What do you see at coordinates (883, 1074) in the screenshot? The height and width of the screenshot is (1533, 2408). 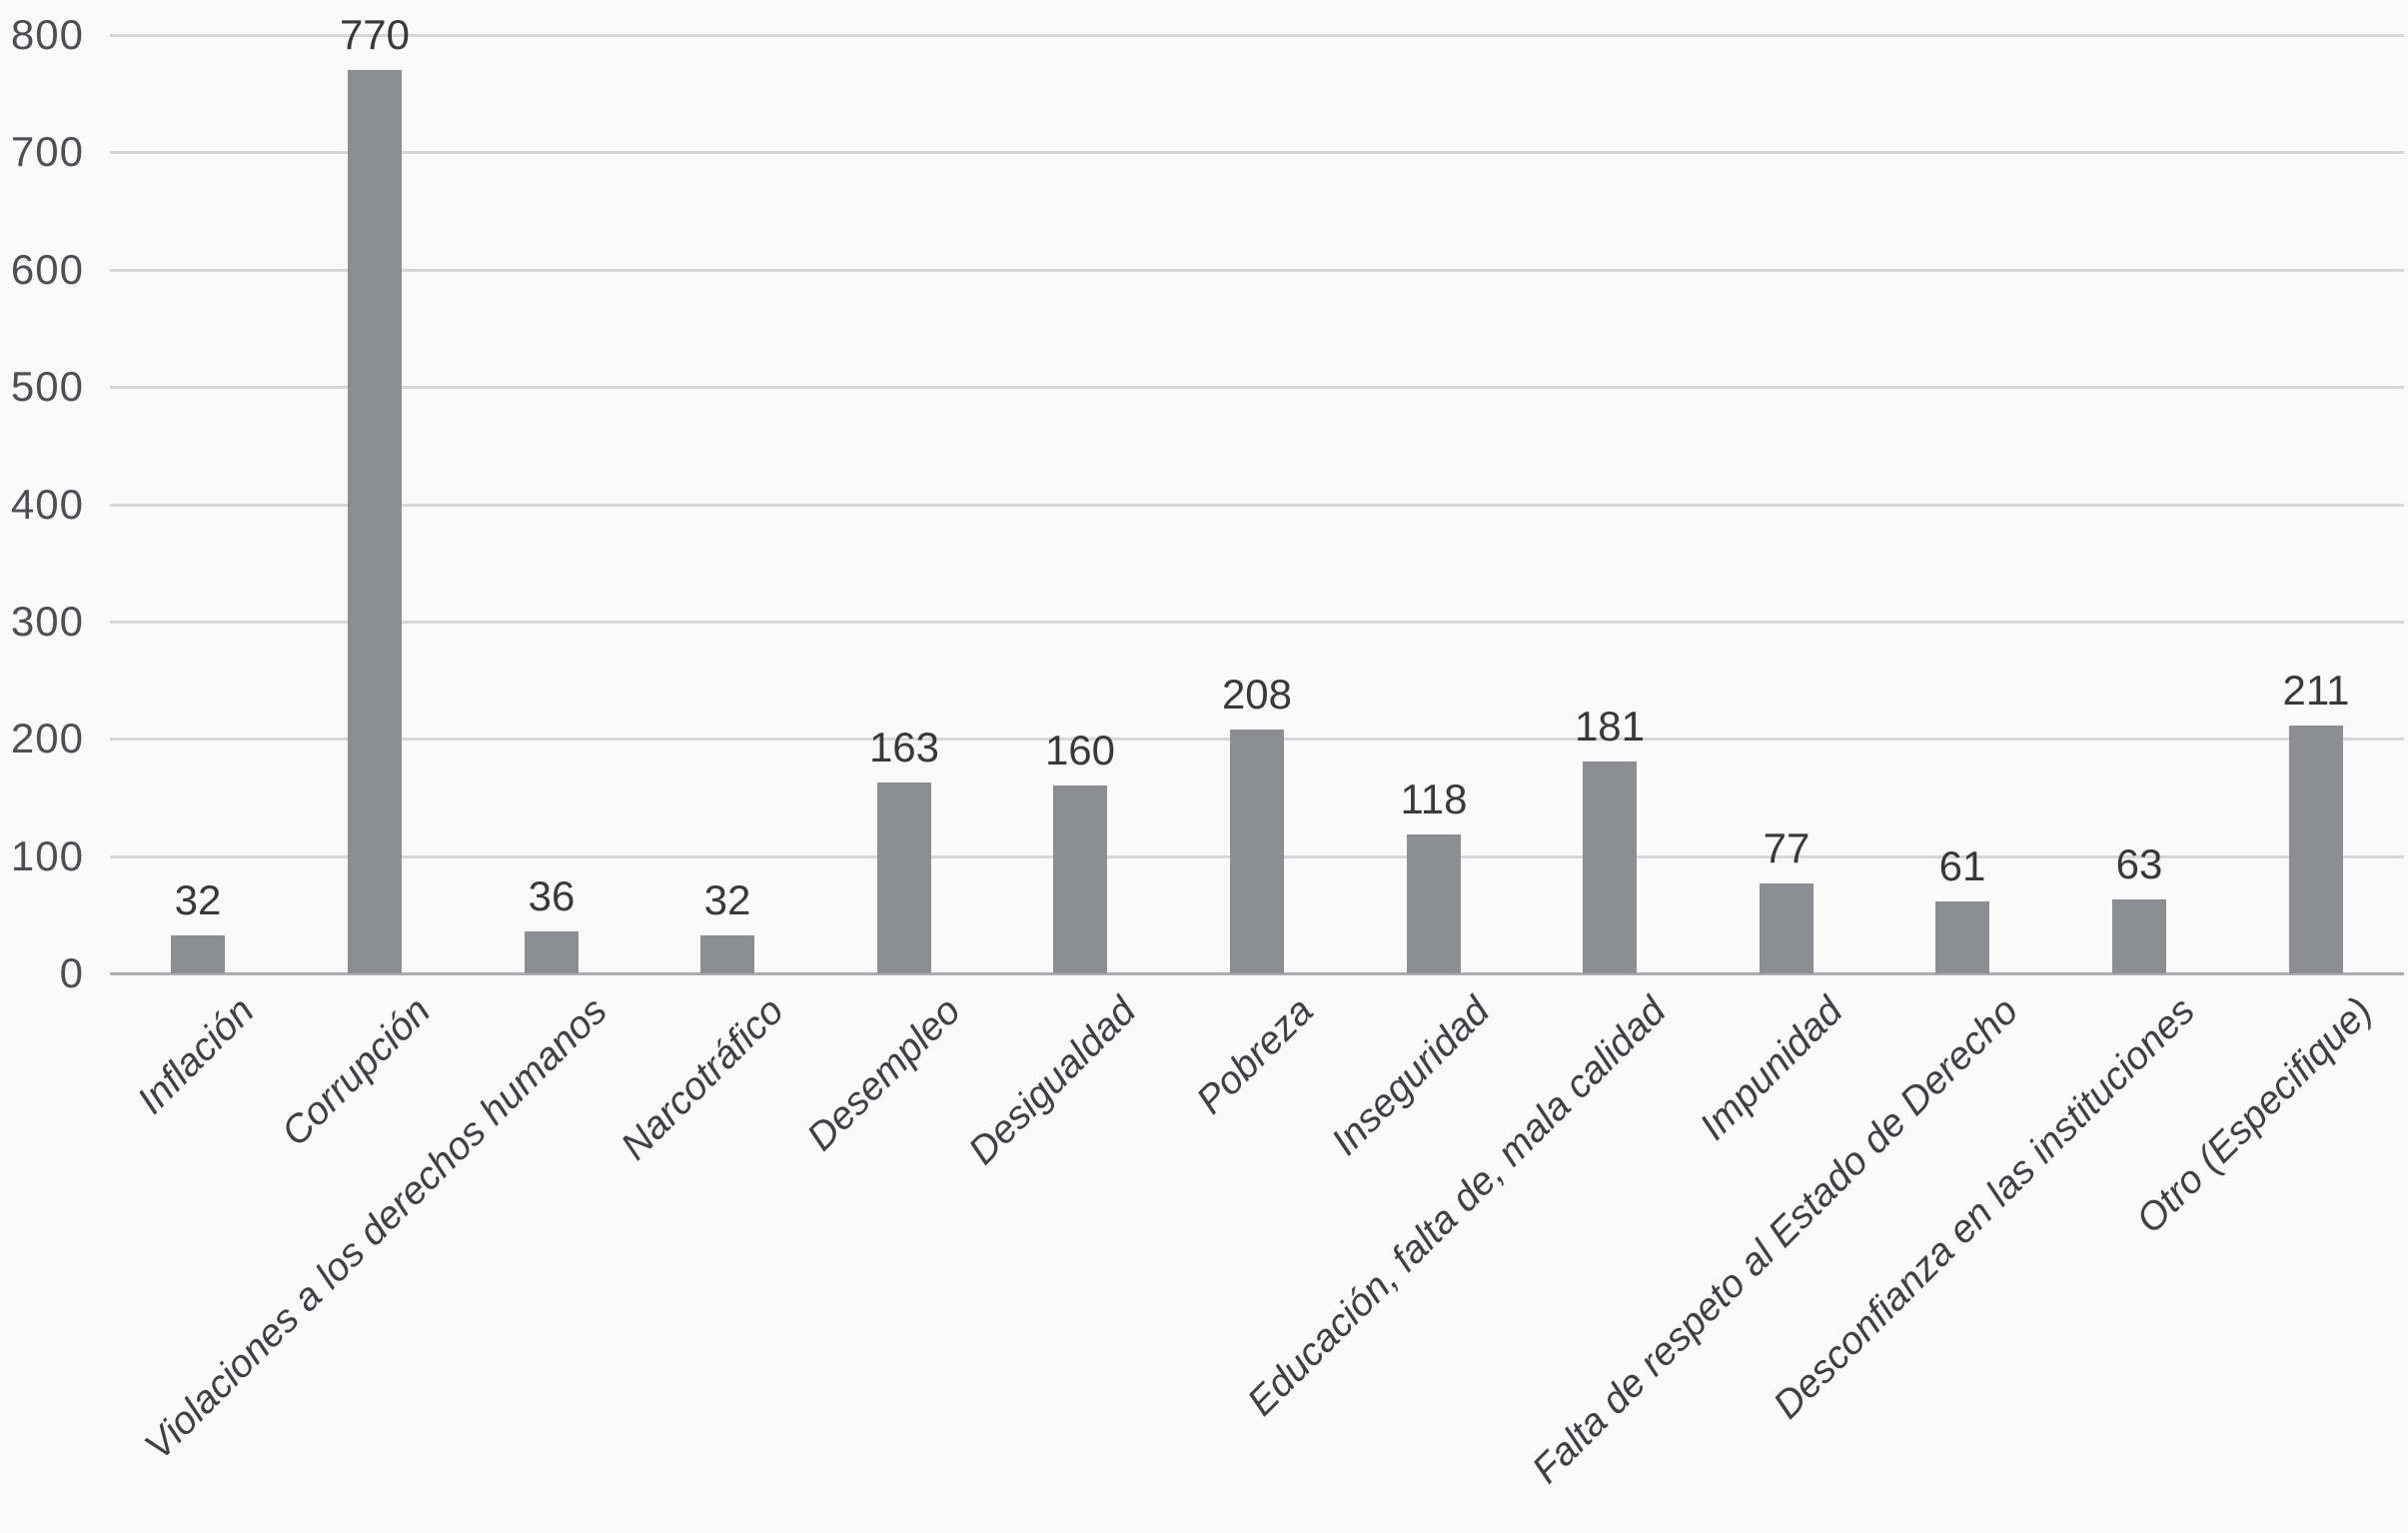 I see `x-axis-category-label: Desempleo` at bounding box center [883, 1074].